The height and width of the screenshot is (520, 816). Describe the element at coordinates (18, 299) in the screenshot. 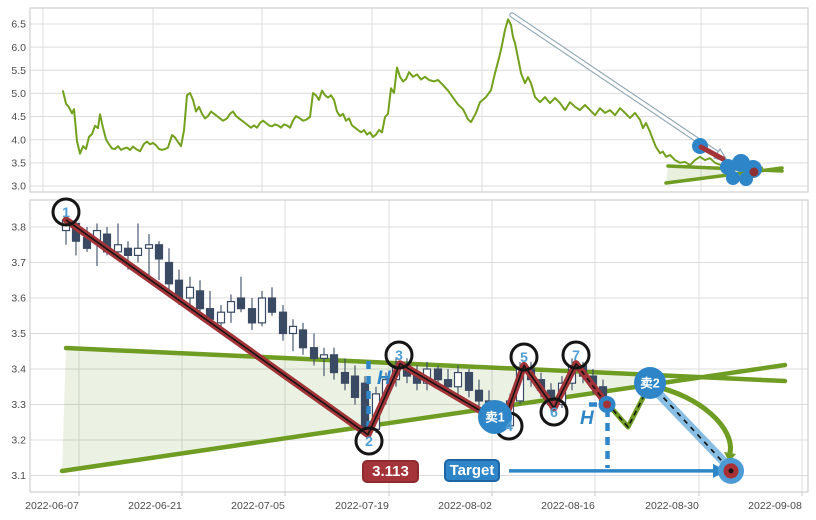

I see `y-axis-tick-label: 3.6` at that location.